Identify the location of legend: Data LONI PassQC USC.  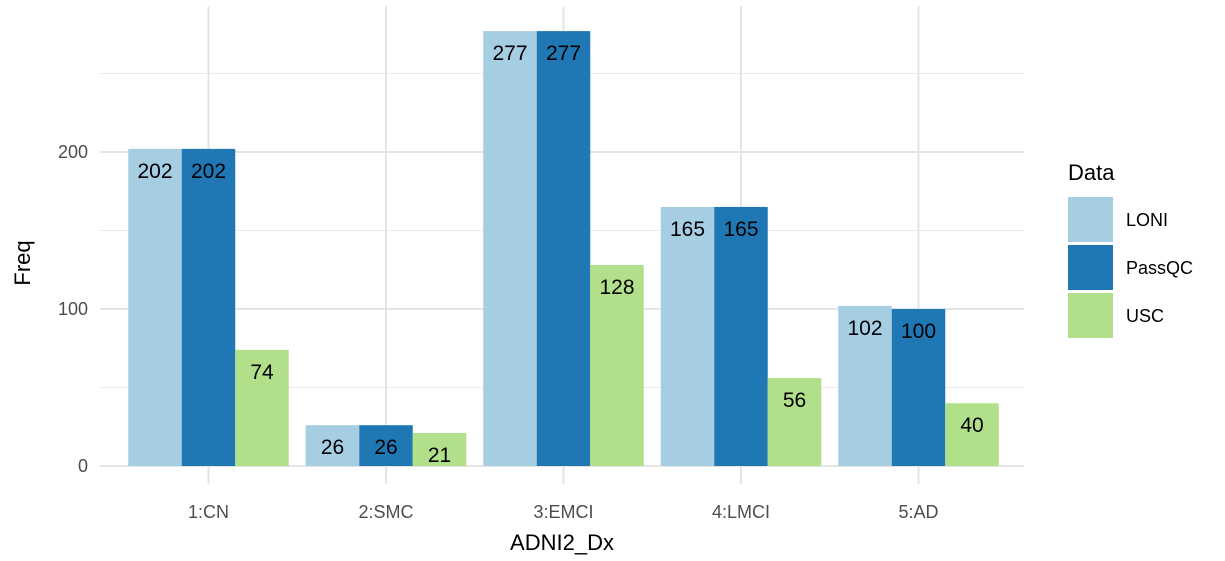
(1130, 249).